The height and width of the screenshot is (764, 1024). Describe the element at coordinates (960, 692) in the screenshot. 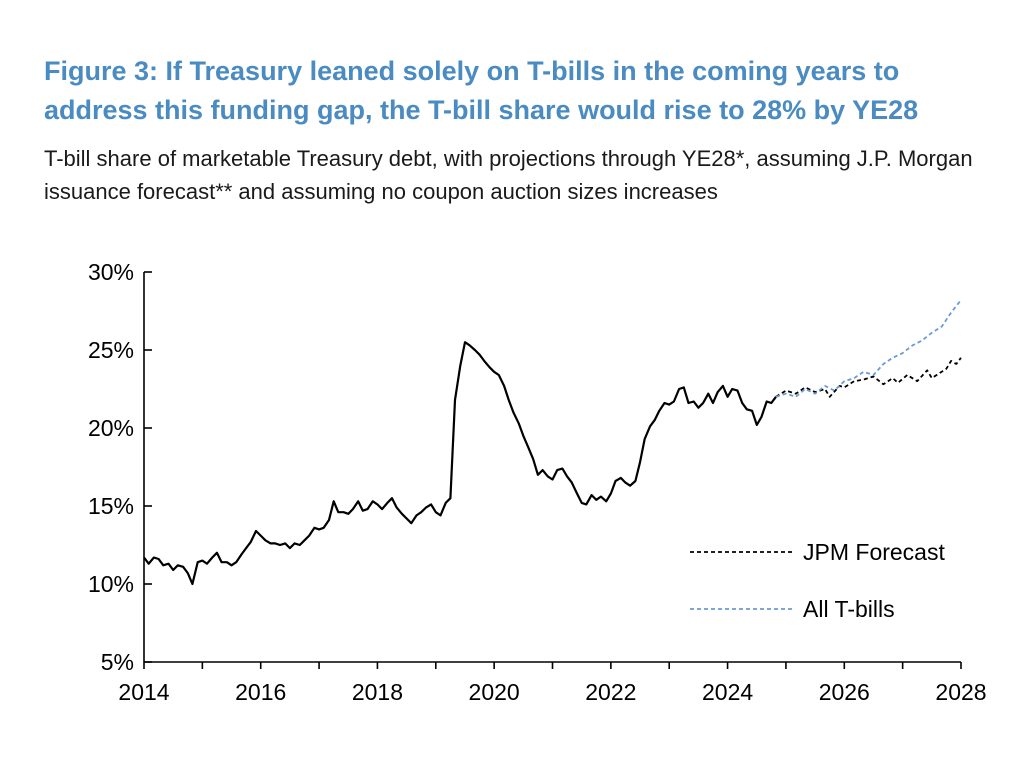

I see `x-tick-label: 2028` at that location.